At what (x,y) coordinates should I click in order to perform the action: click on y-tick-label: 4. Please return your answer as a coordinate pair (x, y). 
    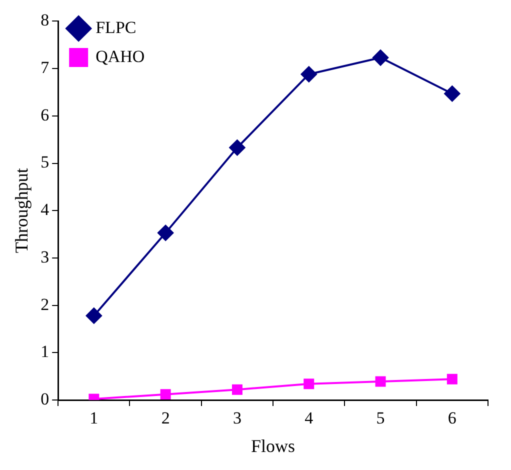
    Looking at the image, I should click on (45, 210).